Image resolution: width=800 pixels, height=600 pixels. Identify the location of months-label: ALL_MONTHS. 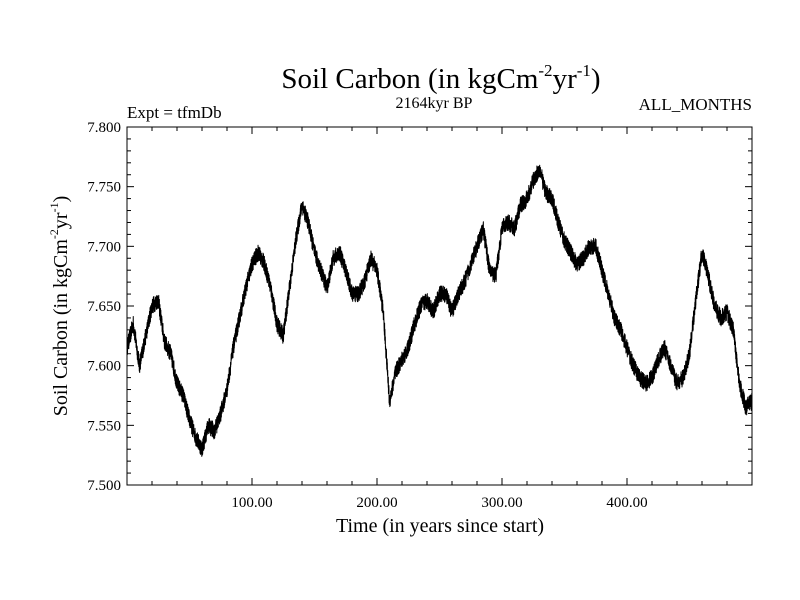
(695, 104).